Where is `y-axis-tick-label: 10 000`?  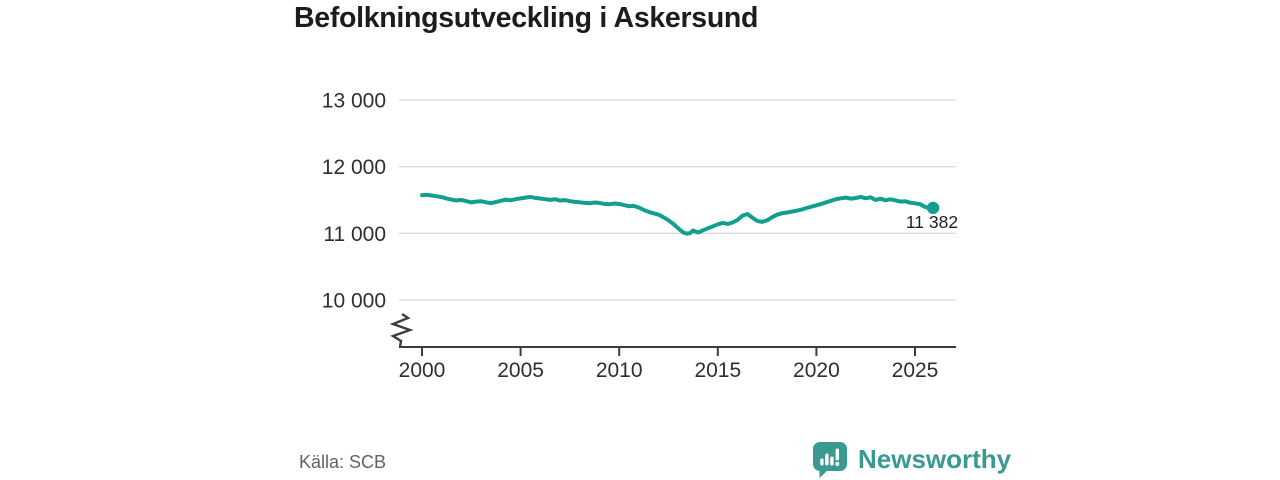 y-axis-tick-label: 10 000 is located at coordinates (354, 301).